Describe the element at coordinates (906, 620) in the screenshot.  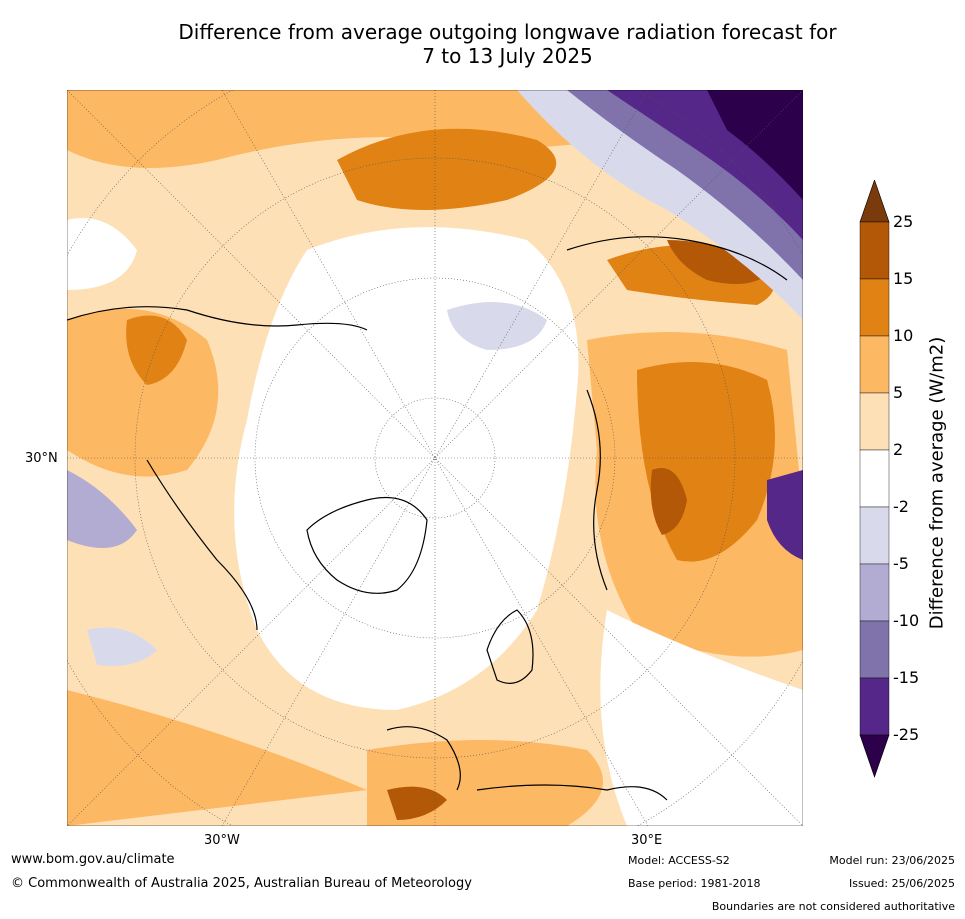
I see `colorbar-tick-label: -10` at that location.